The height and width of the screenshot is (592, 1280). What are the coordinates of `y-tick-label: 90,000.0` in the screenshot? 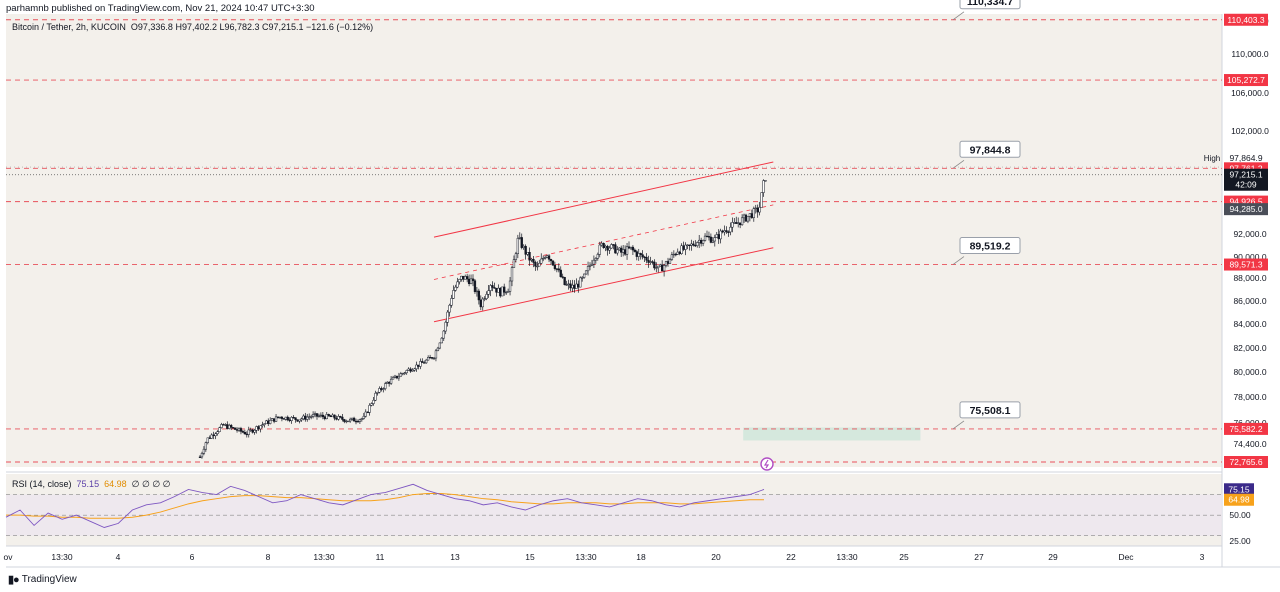 It's located at (1249, 257).